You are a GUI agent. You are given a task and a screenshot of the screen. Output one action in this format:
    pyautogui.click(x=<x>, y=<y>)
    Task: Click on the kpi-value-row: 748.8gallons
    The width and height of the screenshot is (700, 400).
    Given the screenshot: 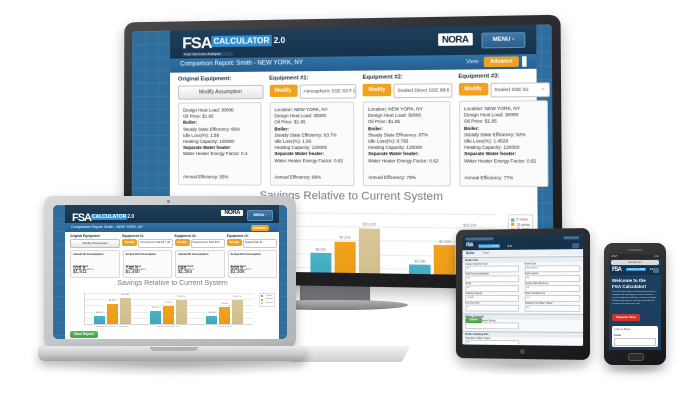 What is the action you would take?
    pyautogui.click(x=136, y=266)
    